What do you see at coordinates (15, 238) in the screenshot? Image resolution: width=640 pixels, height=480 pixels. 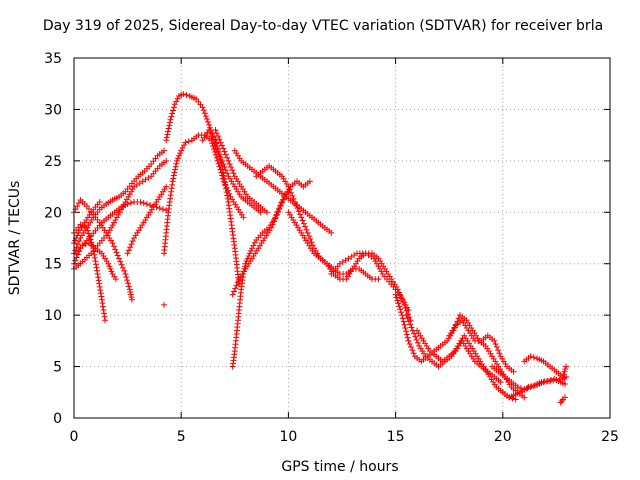 I see `y-axis-label: SDTVAR / TECUs` at bounding box center [15, 238].